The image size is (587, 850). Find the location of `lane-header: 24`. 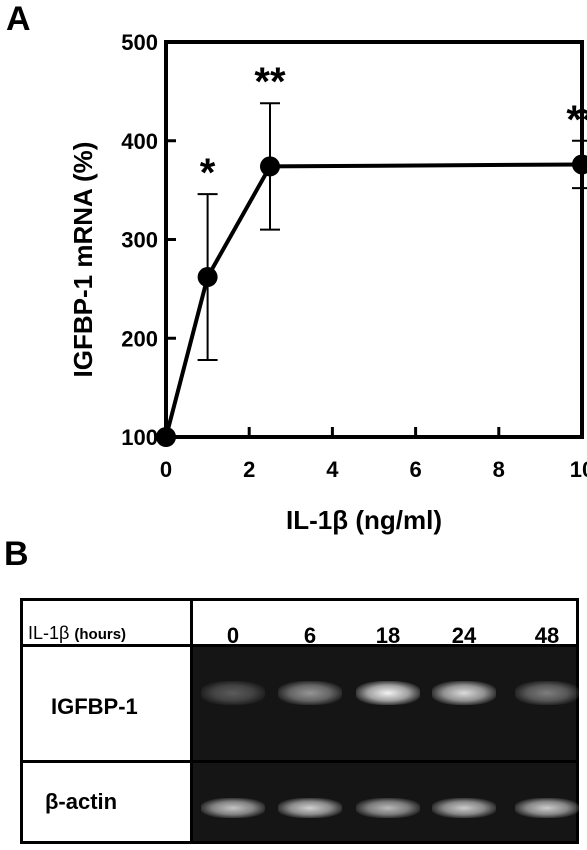

lane-header: 24 is located at coordinates (464, 635).